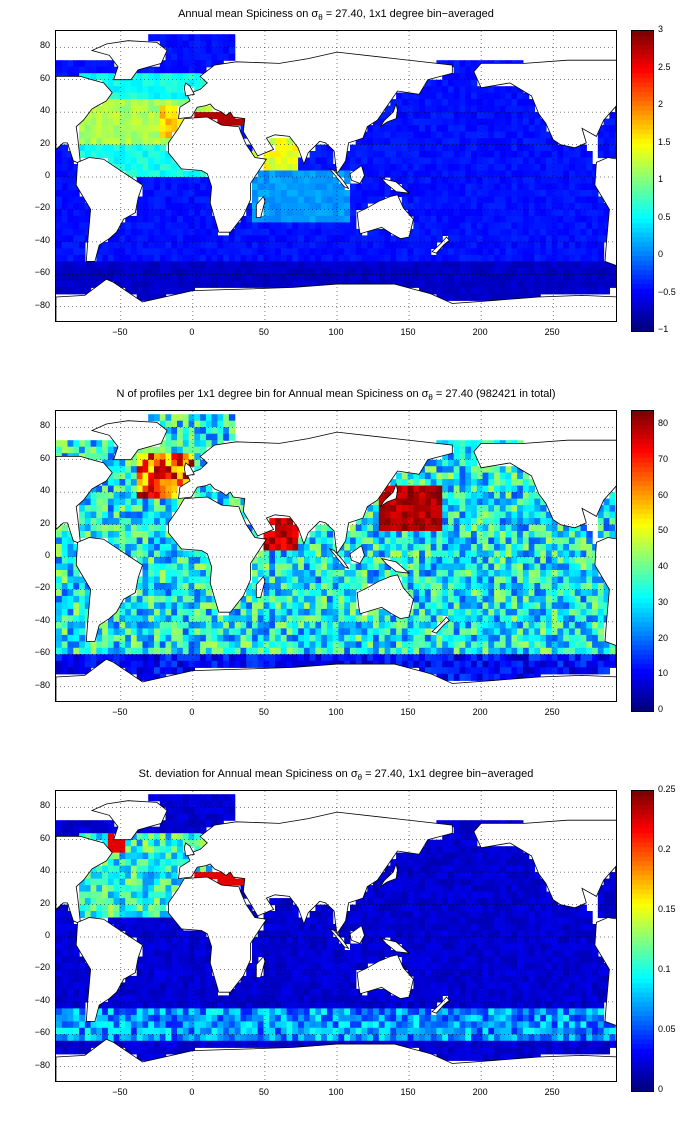 Image resolution: width=696 pixels, height=1140 pixels. What do you see at coordinates (664, 849) in the screenshot?
I see `colorbar-tick-label: 0.2` at bounding box center [664, 849].